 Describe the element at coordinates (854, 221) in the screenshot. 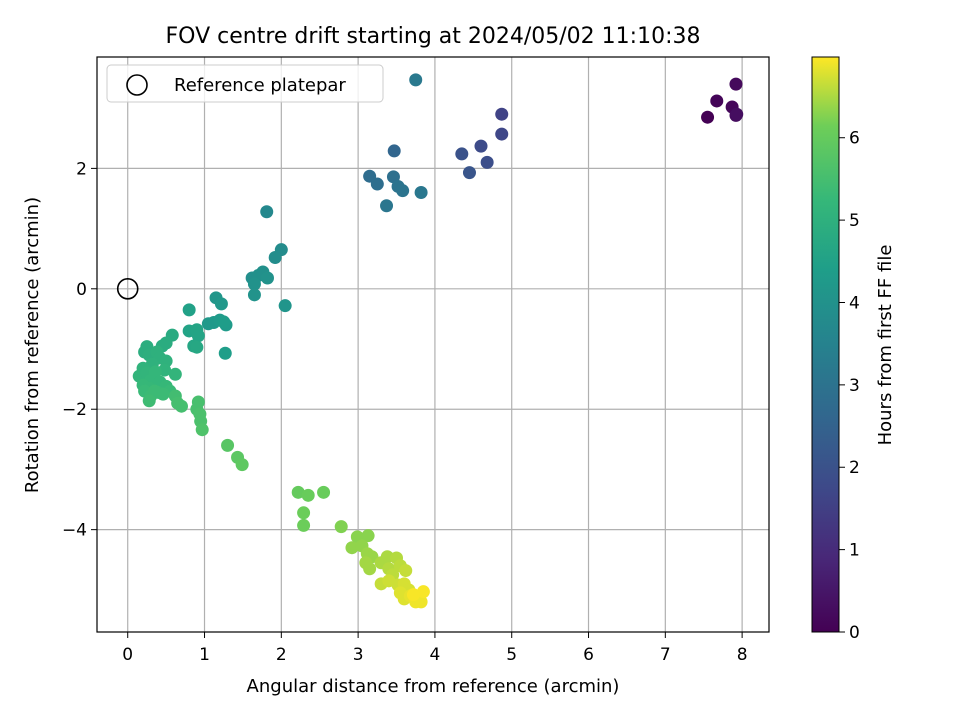

I see `colorbar-tick-label: 5` at that location.